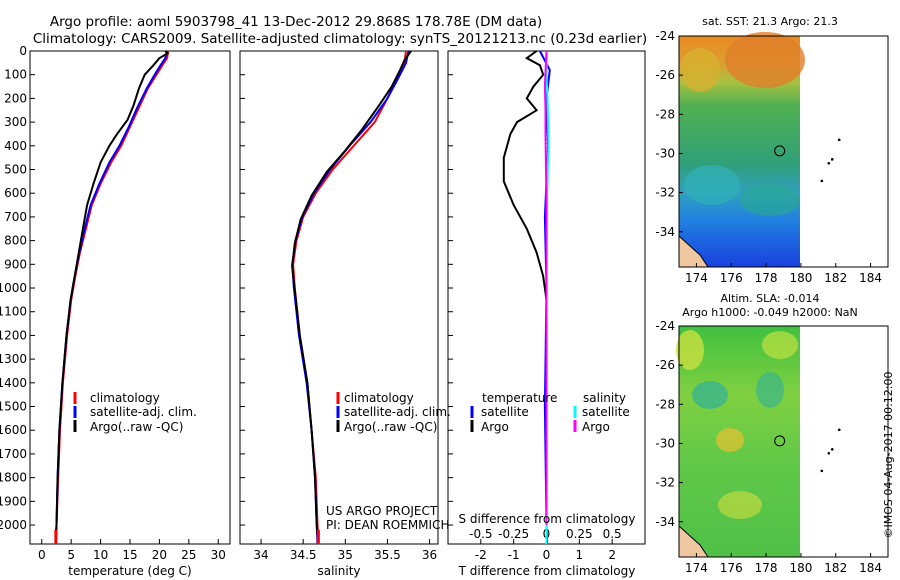 The width and height of the screenshot is (900, 580). I want to click on difference-legend-salinity-title: salinity, so click(604, 398).